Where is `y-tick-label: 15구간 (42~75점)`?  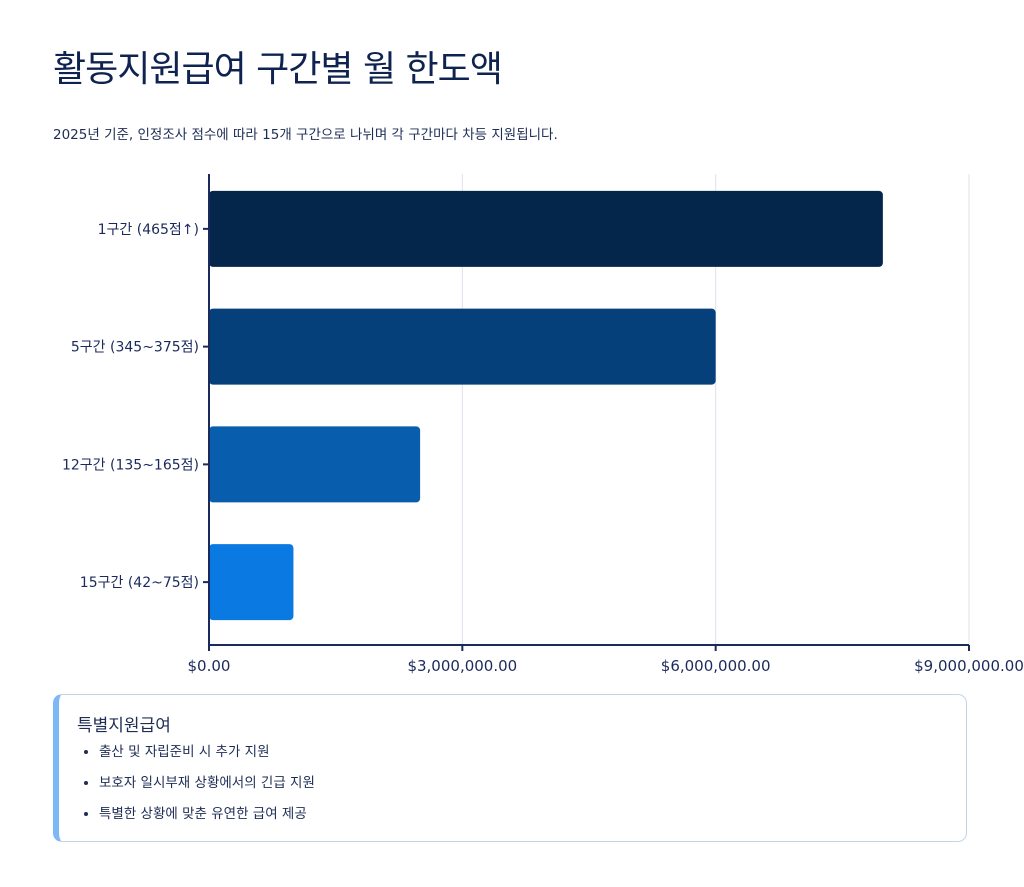
y-tick-label: 15구간 (42~75점) is located at coordinates (139, 583).